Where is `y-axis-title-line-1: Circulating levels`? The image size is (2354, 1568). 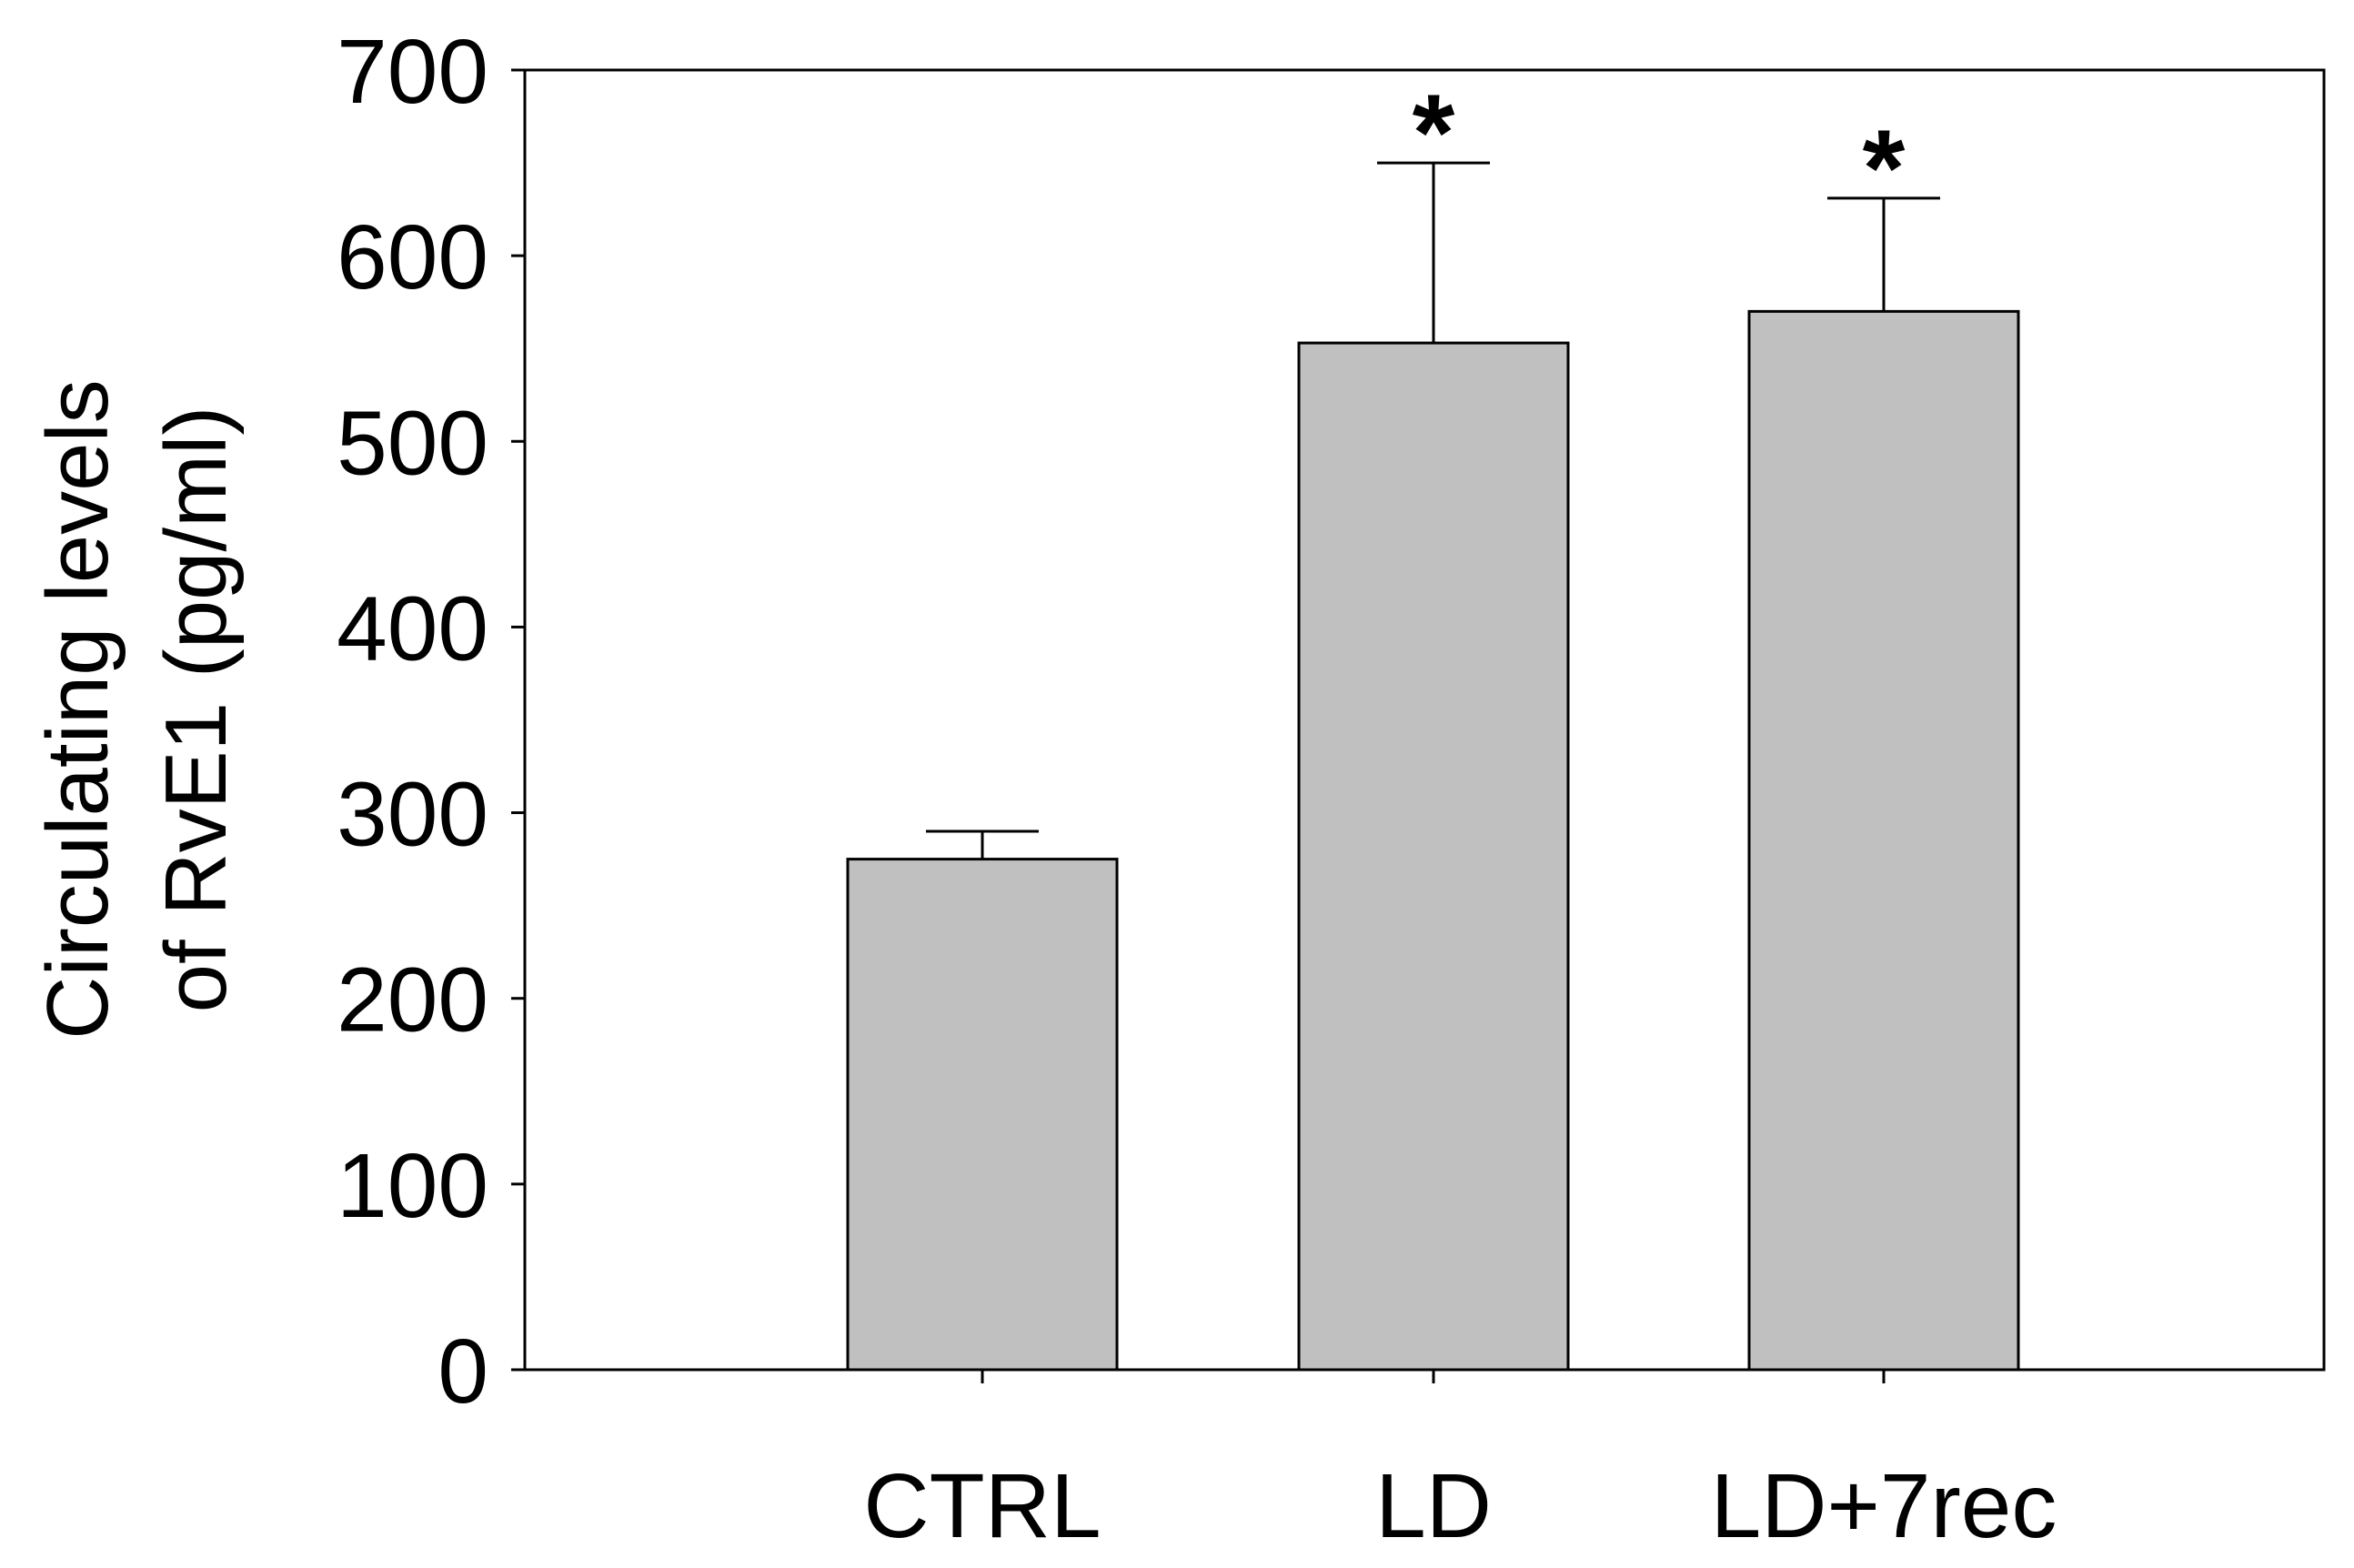
y-axis-title-line-1: Circulating levels is located at coordinates (77, 709).